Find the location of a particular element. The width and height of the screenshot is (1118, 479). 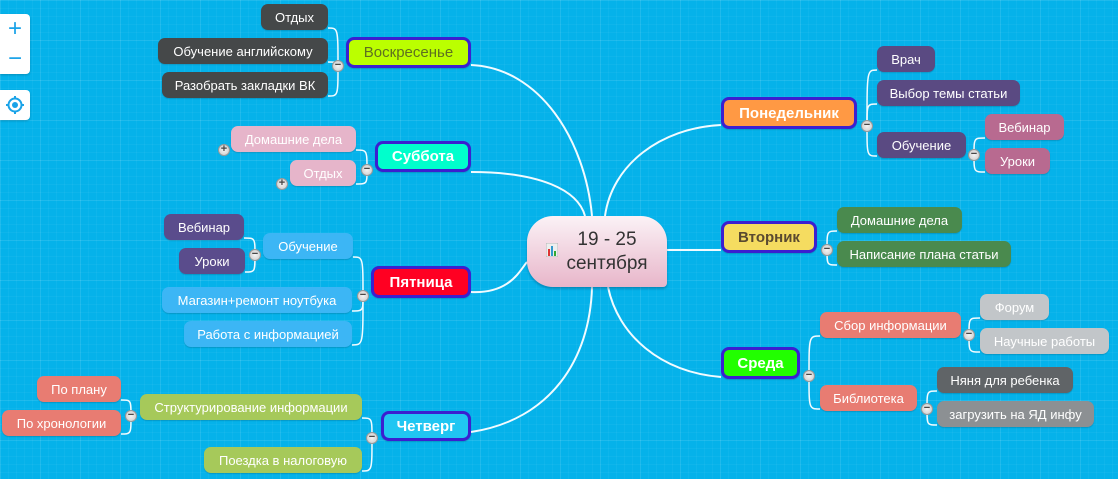

node-forum: Форум is located at coordinates (1014, 307).